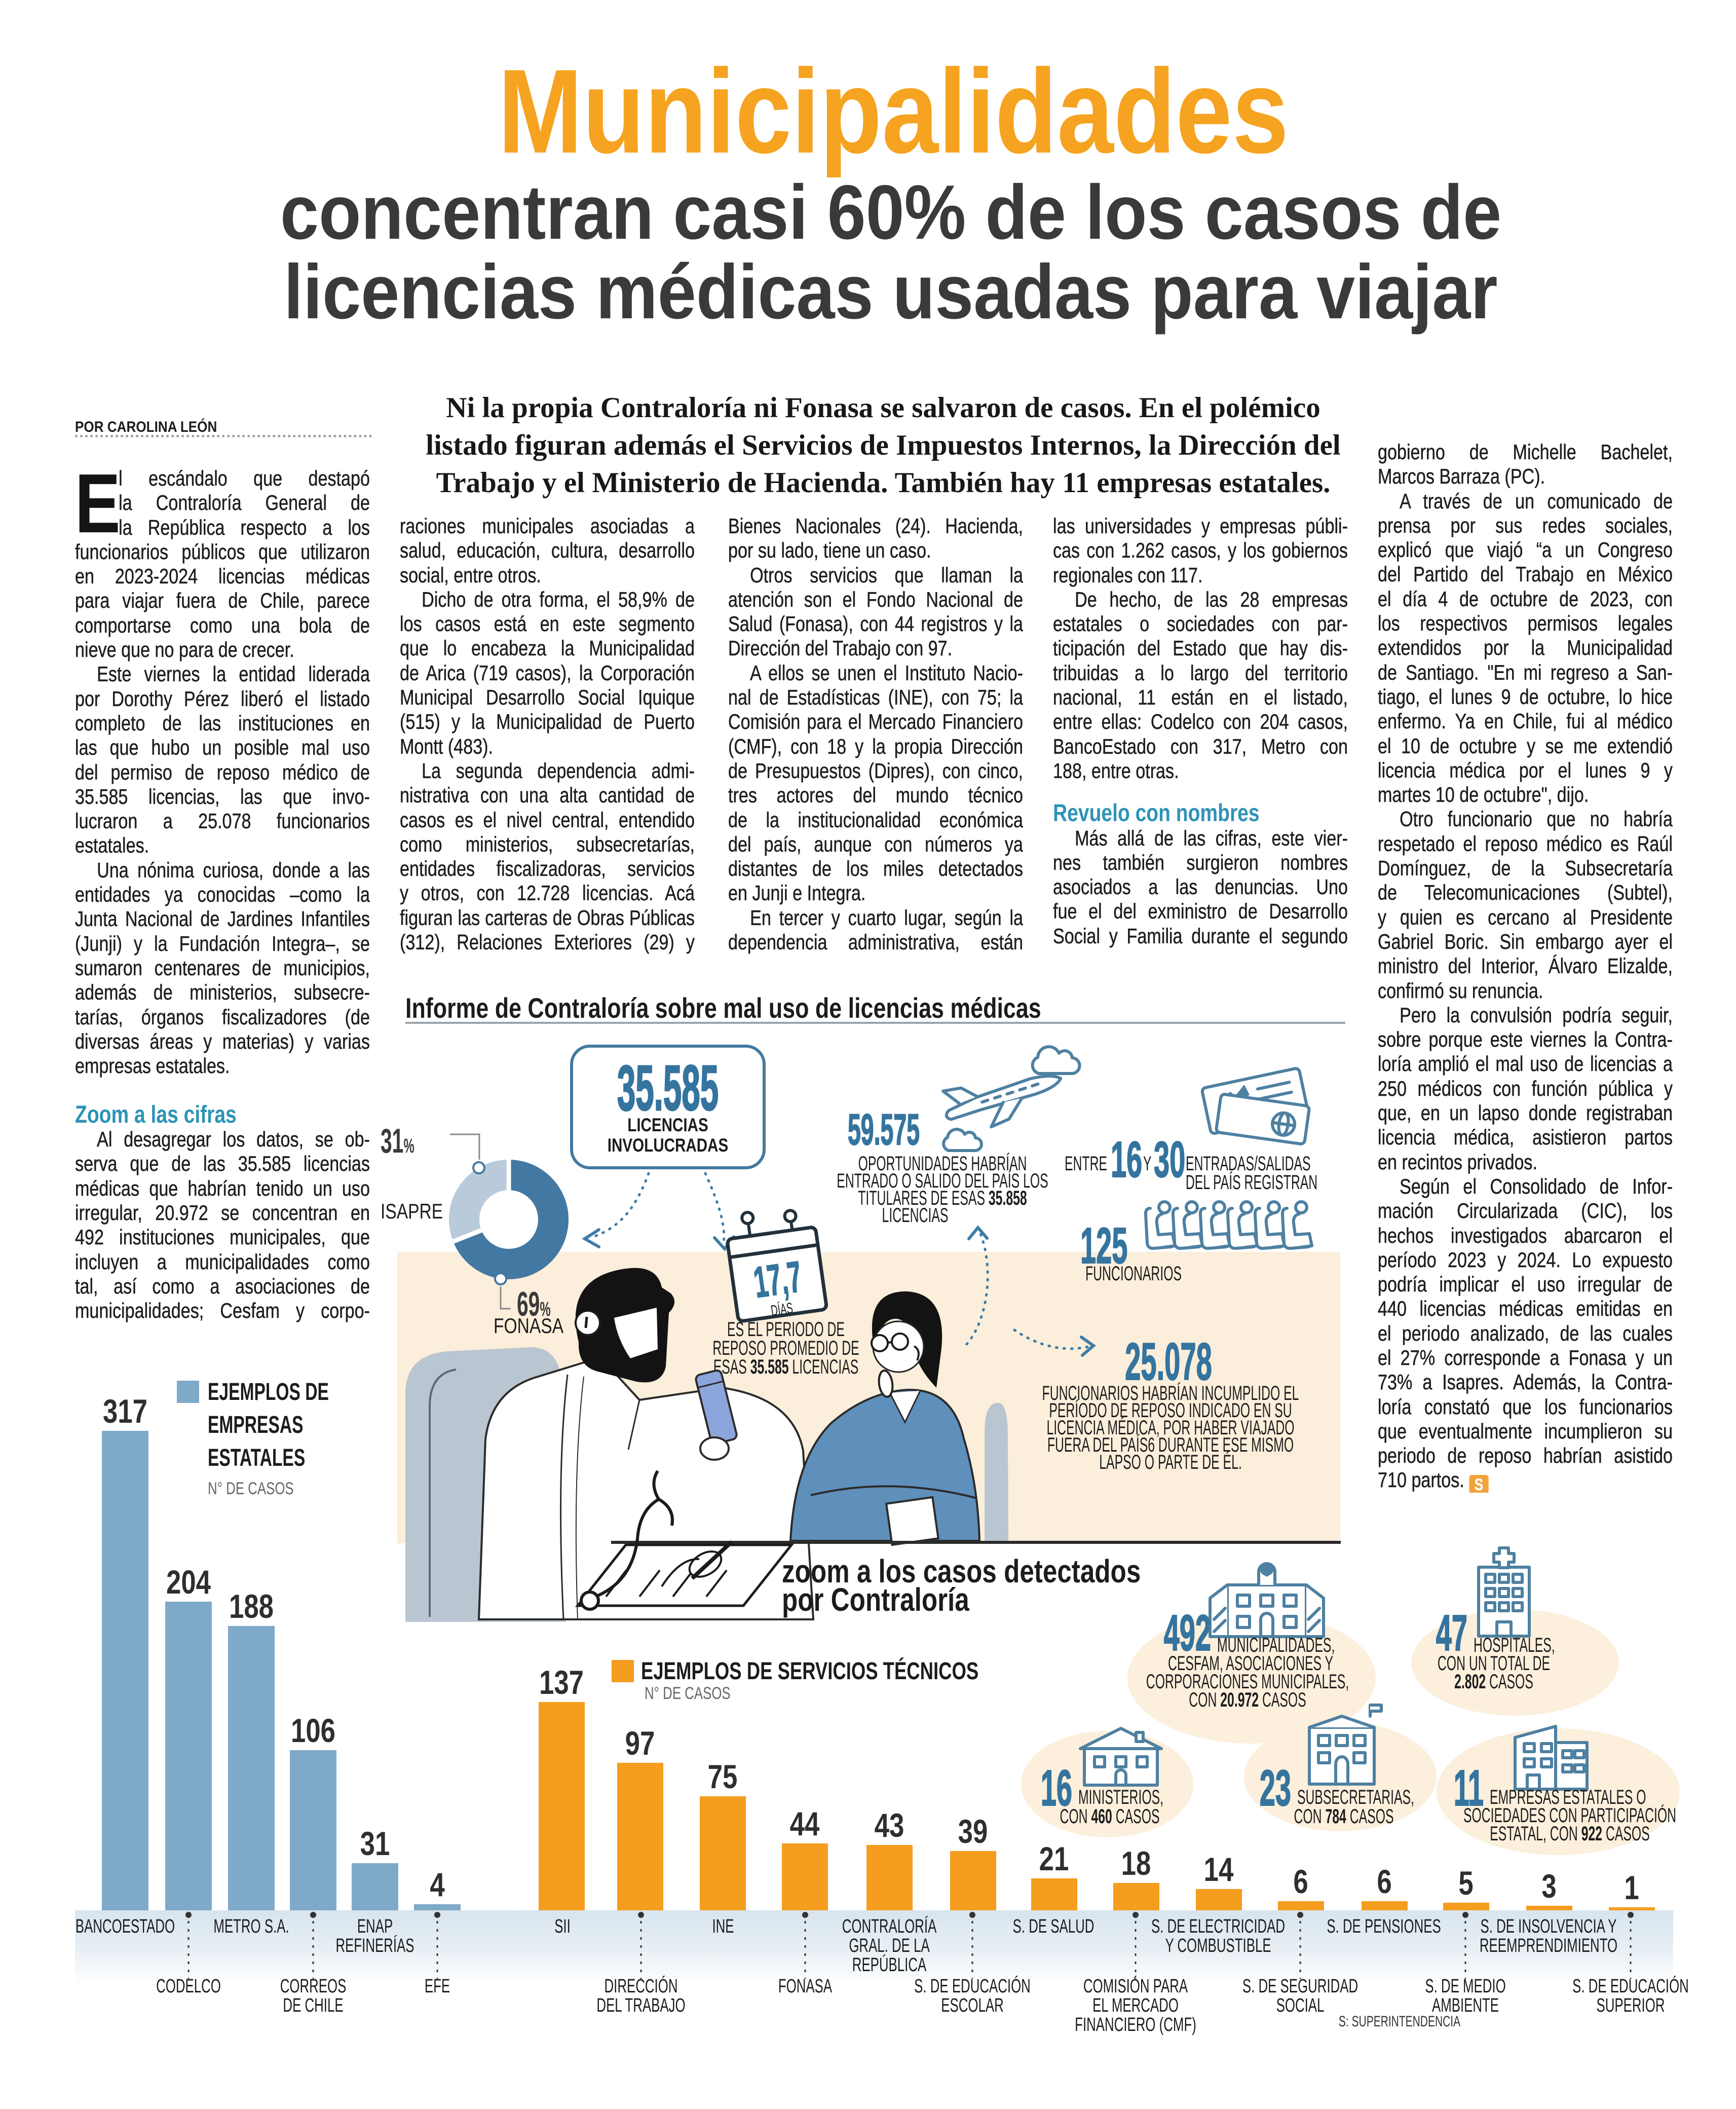 This screenshot has width=1736, height=2109. What do you see at coordinates (313, 1986) in the screenshot?
I see `svg-text: CORREOS` at bounding box center [313, 1986].